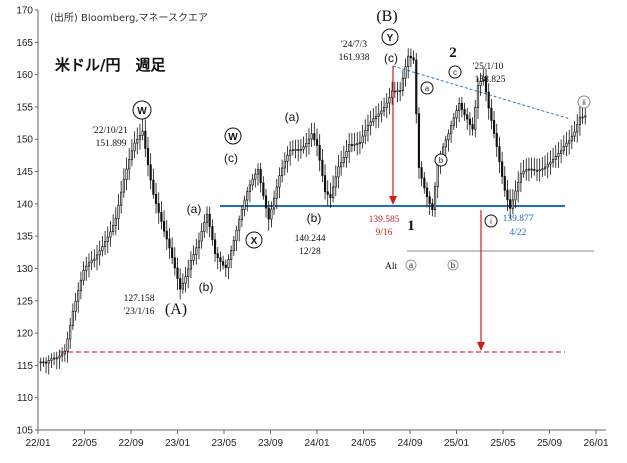 The image size is (627, 463). Describe the element at coordinates (24, 431) in the screenshot. I see `y-tick-105: 105` at that location.